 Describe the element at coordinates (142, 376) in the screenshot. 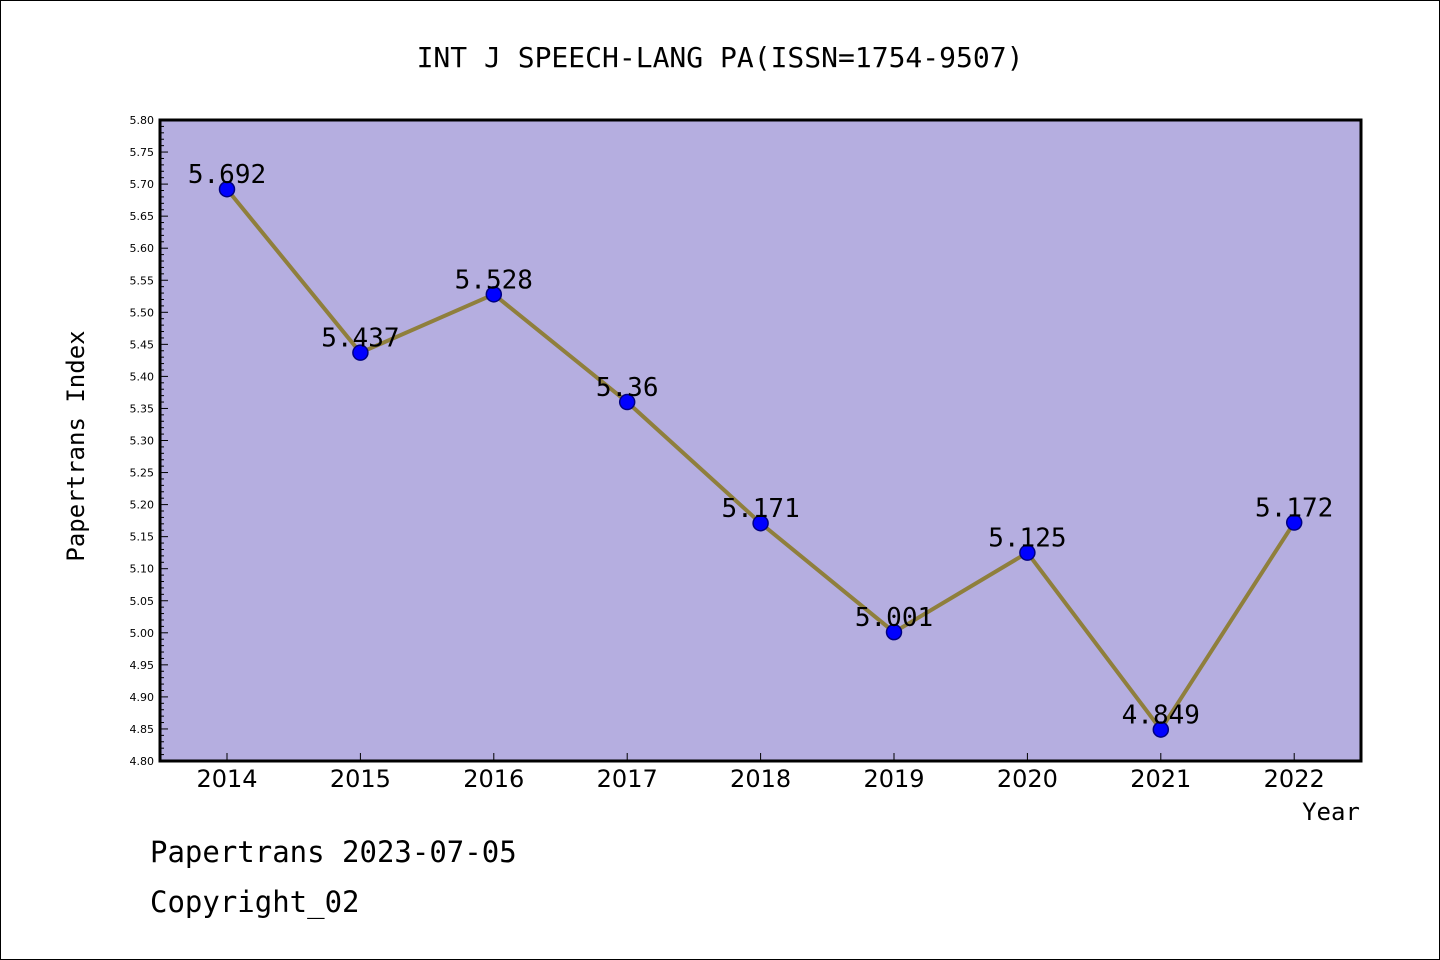

I see `y-tick-label: 5.40` at that location.